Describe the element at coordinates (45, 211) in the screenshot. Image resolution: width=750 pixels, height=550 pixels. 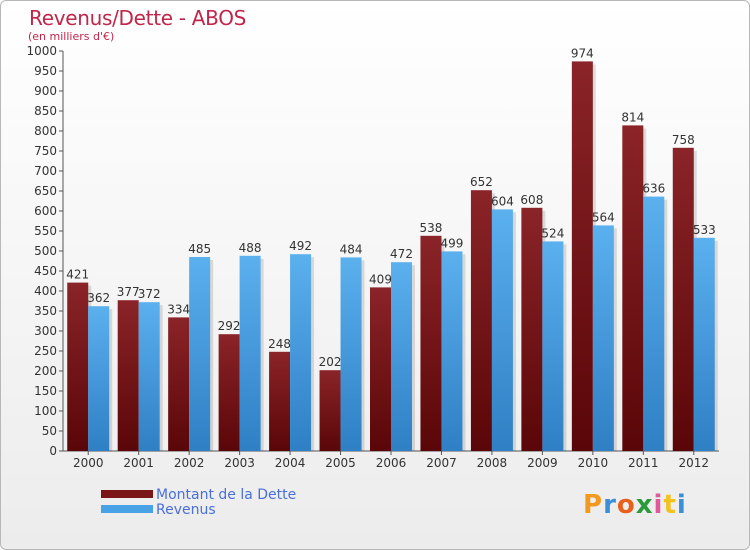
I see `y-tick-label: 600` at that location.